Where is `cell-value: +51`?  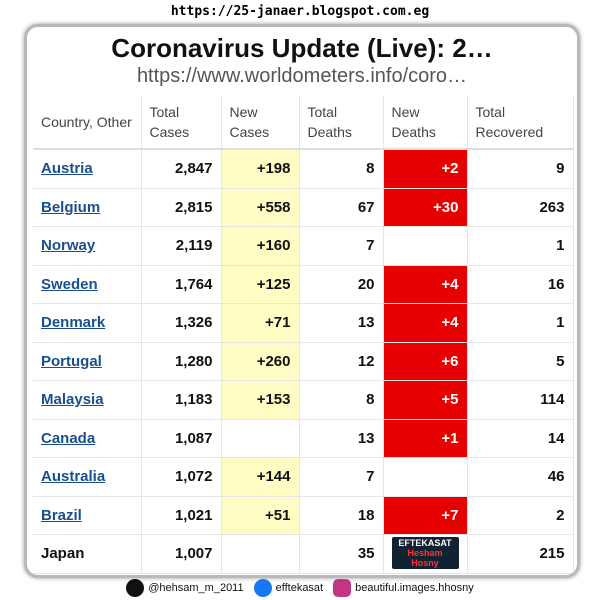
cell-value: +51 is located at coordinates (278, 515).